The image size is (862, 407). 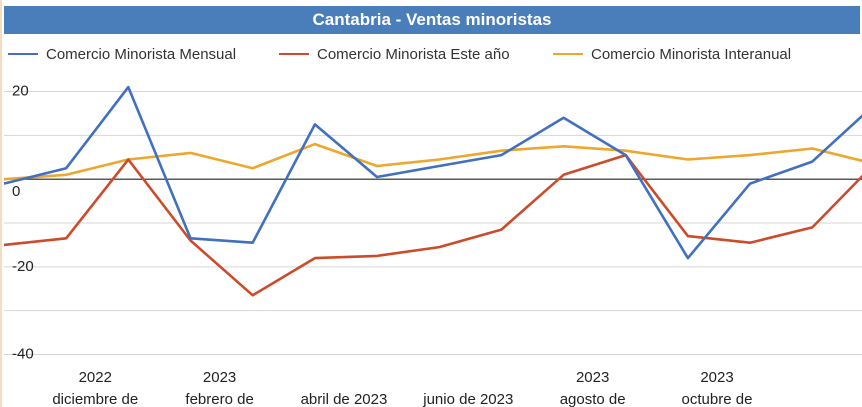 I want to click on y-tick-label: 0, so click(x=16, y=191).